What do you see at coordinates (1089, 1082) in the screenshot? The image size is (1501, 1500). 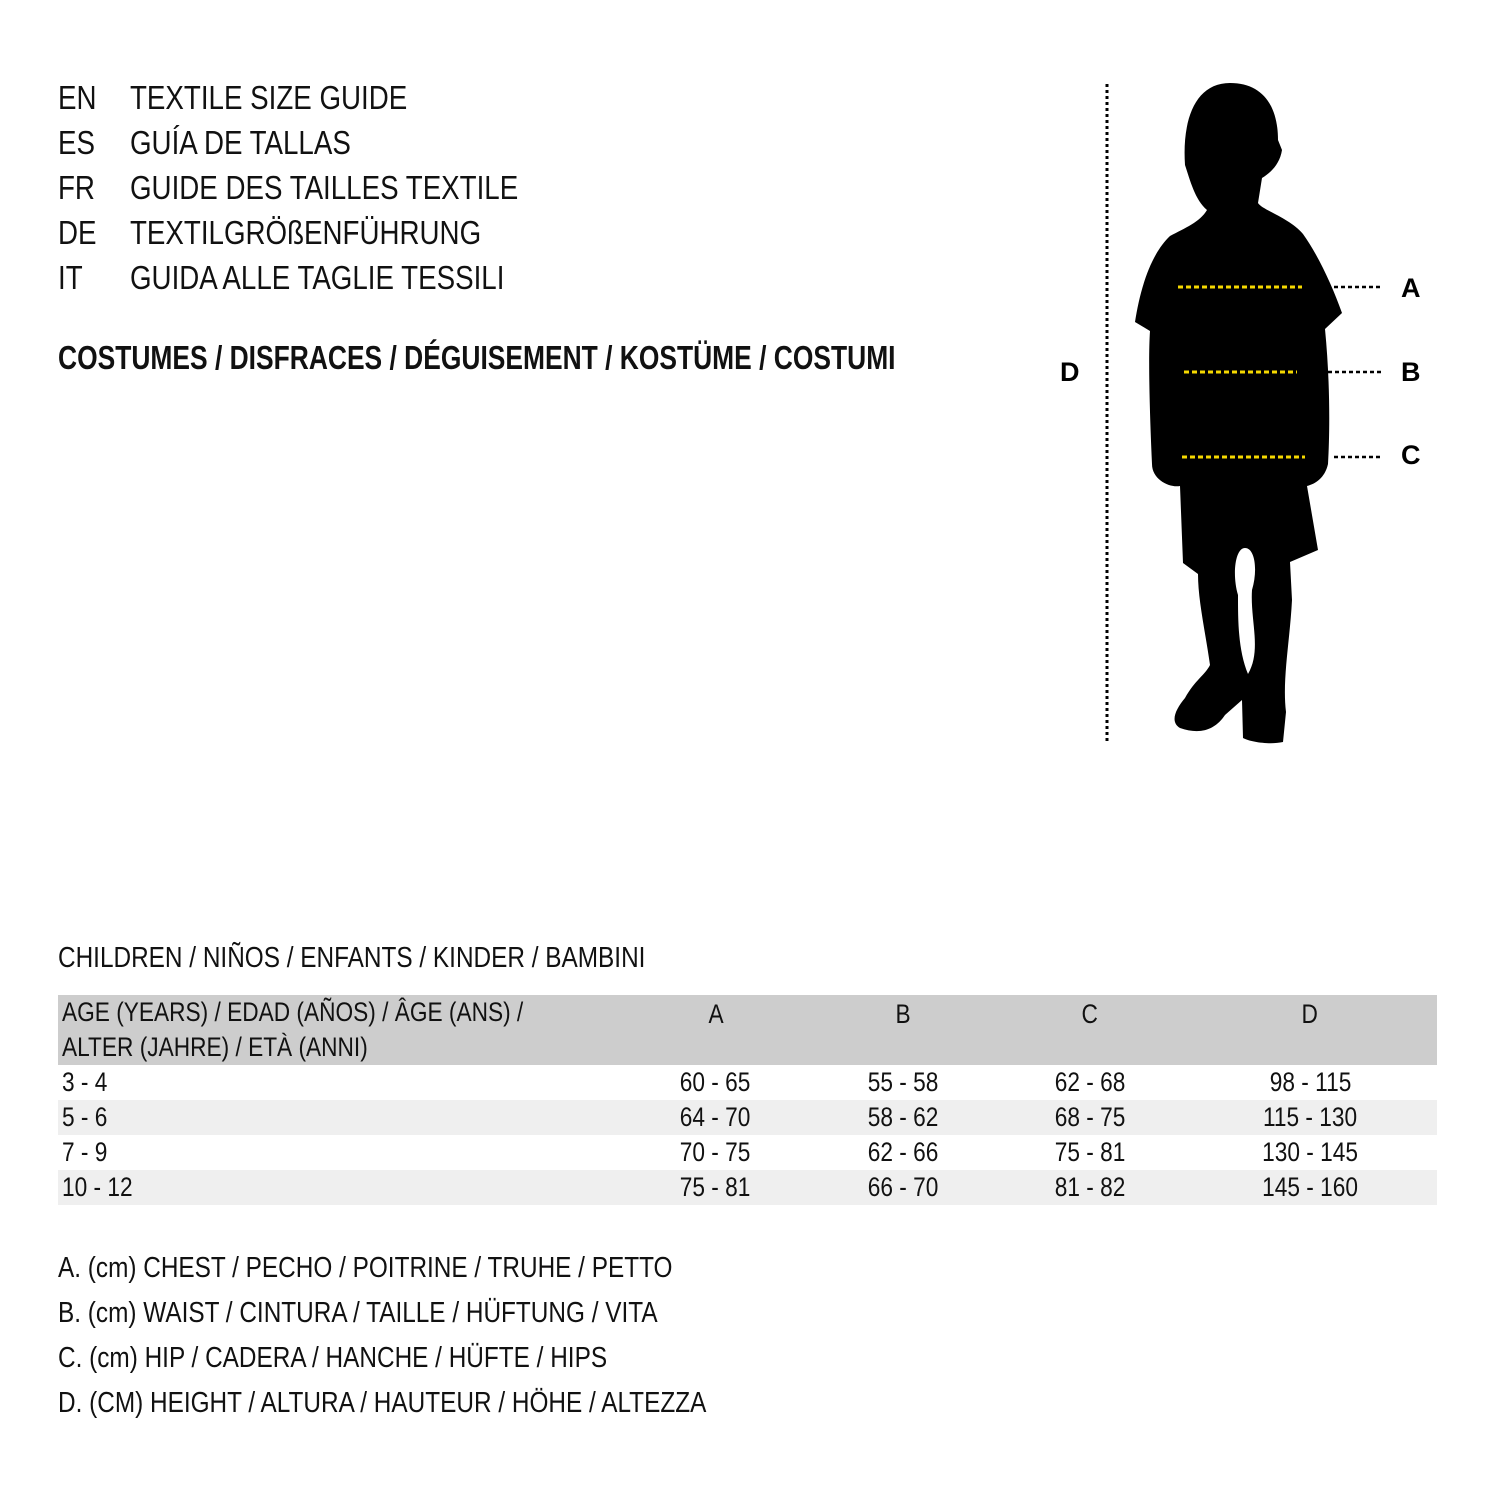 I see `cell-c: 62 - 68` at bounding box center [1089, 1082].